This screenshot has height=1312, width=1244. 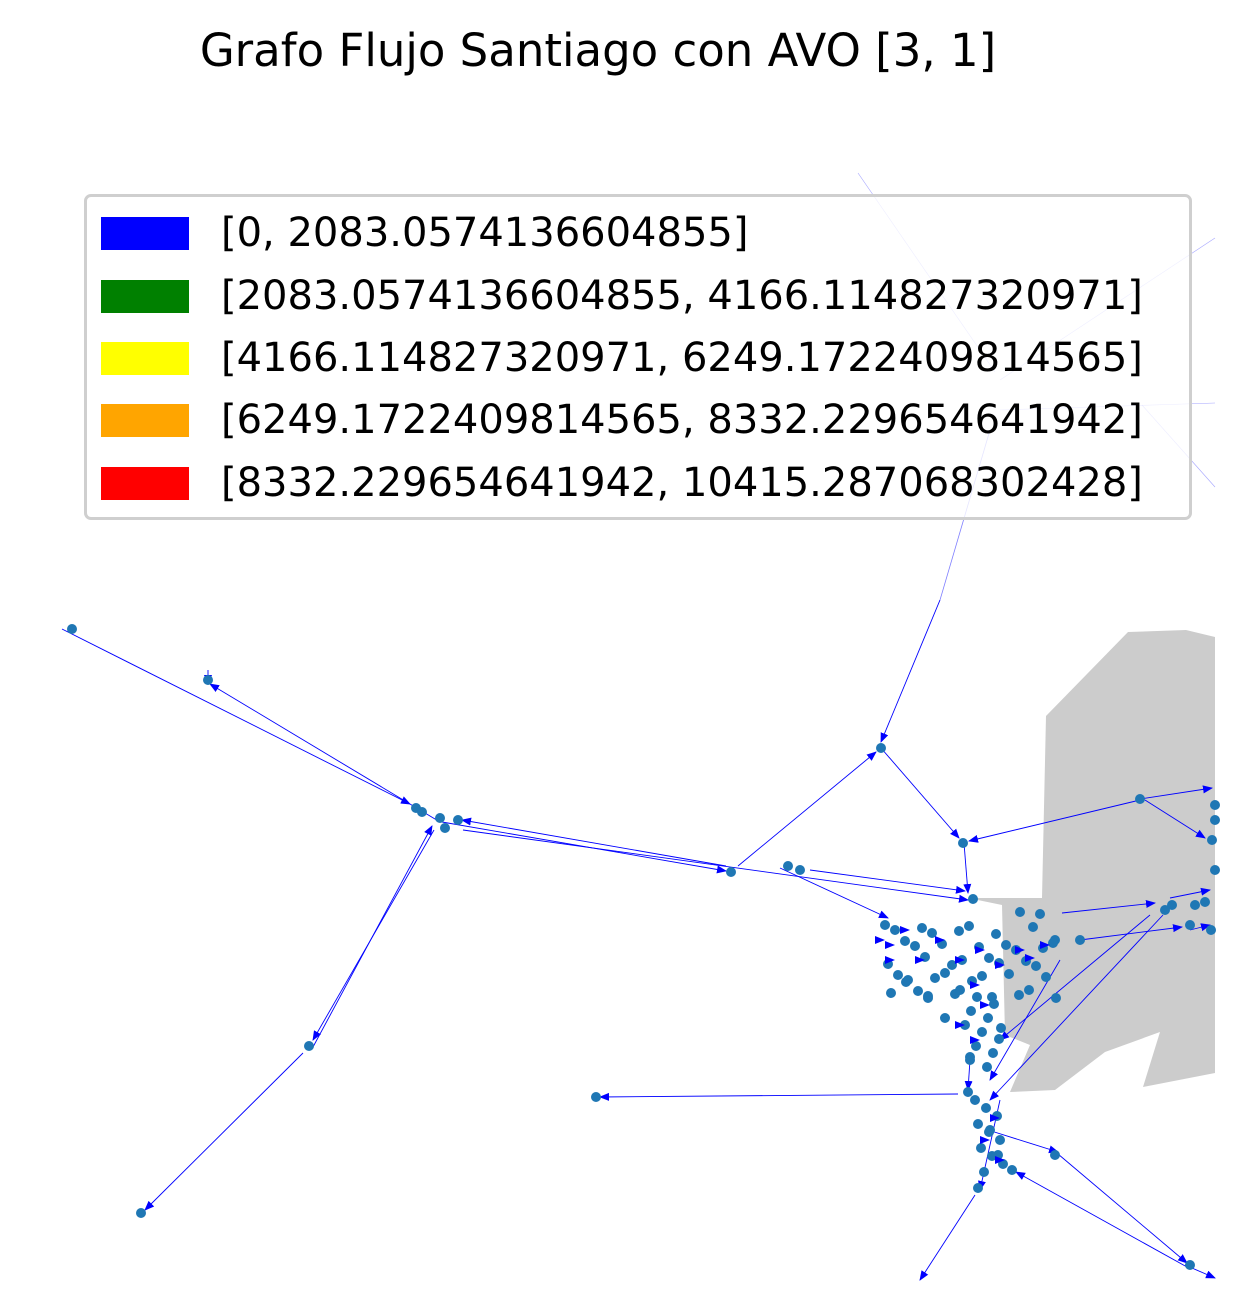 I want to click on legend-entry: [6249.1722409814565, 8332.229654641942], so click(x=622, y=420).